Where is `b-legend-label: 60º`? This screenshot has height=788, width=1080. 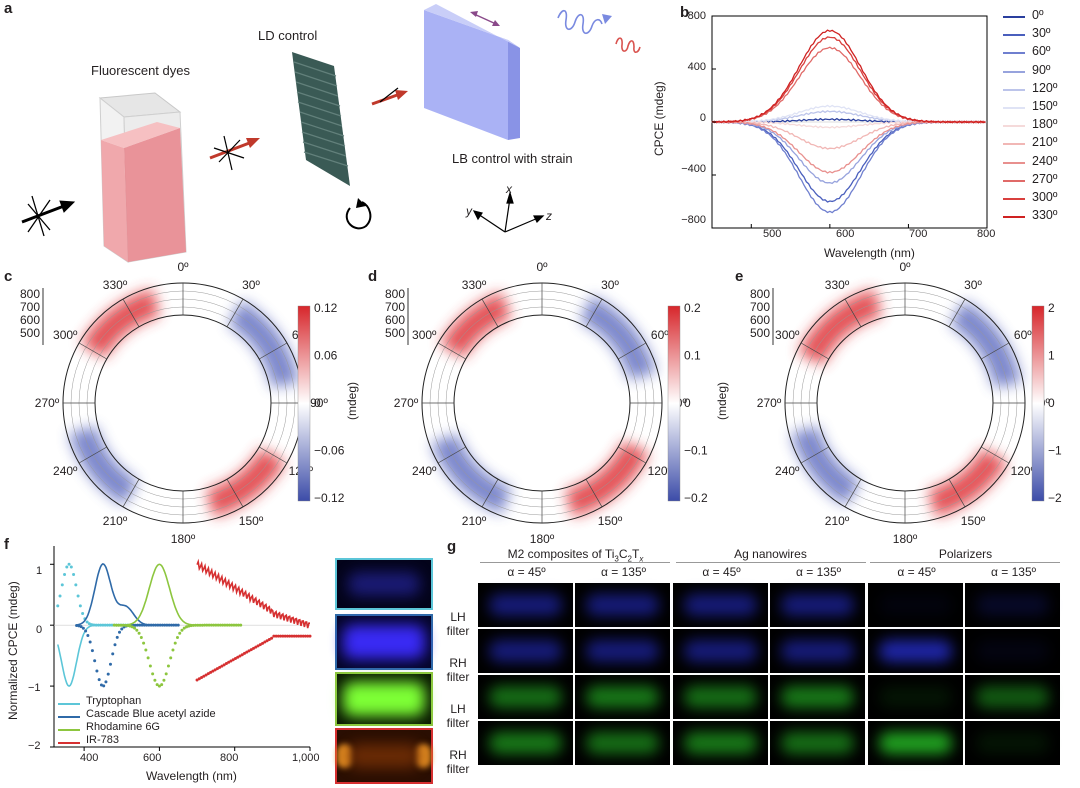 b-legend-label: 60º is located at coordinates (1041, 51).